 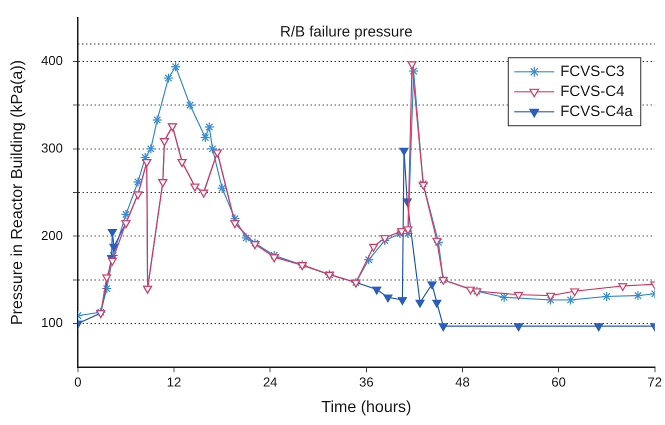 I want to click on legend-label: FCVS-C4a, so click(x=597, y=111).